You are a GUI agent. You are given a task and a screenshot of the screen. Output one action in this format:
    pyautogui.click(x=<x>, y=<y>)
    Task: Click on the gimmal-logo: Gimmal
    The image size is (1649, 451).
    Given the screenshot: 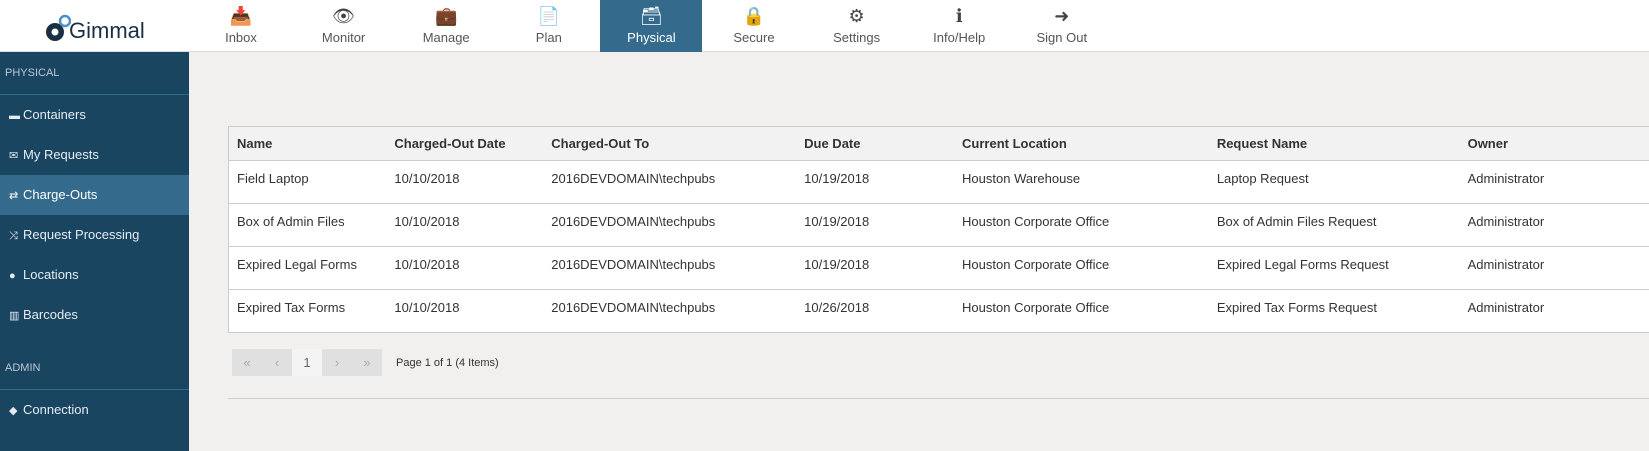 What is the action you would take?
    pyautogui.click(x=95, y=27)
    